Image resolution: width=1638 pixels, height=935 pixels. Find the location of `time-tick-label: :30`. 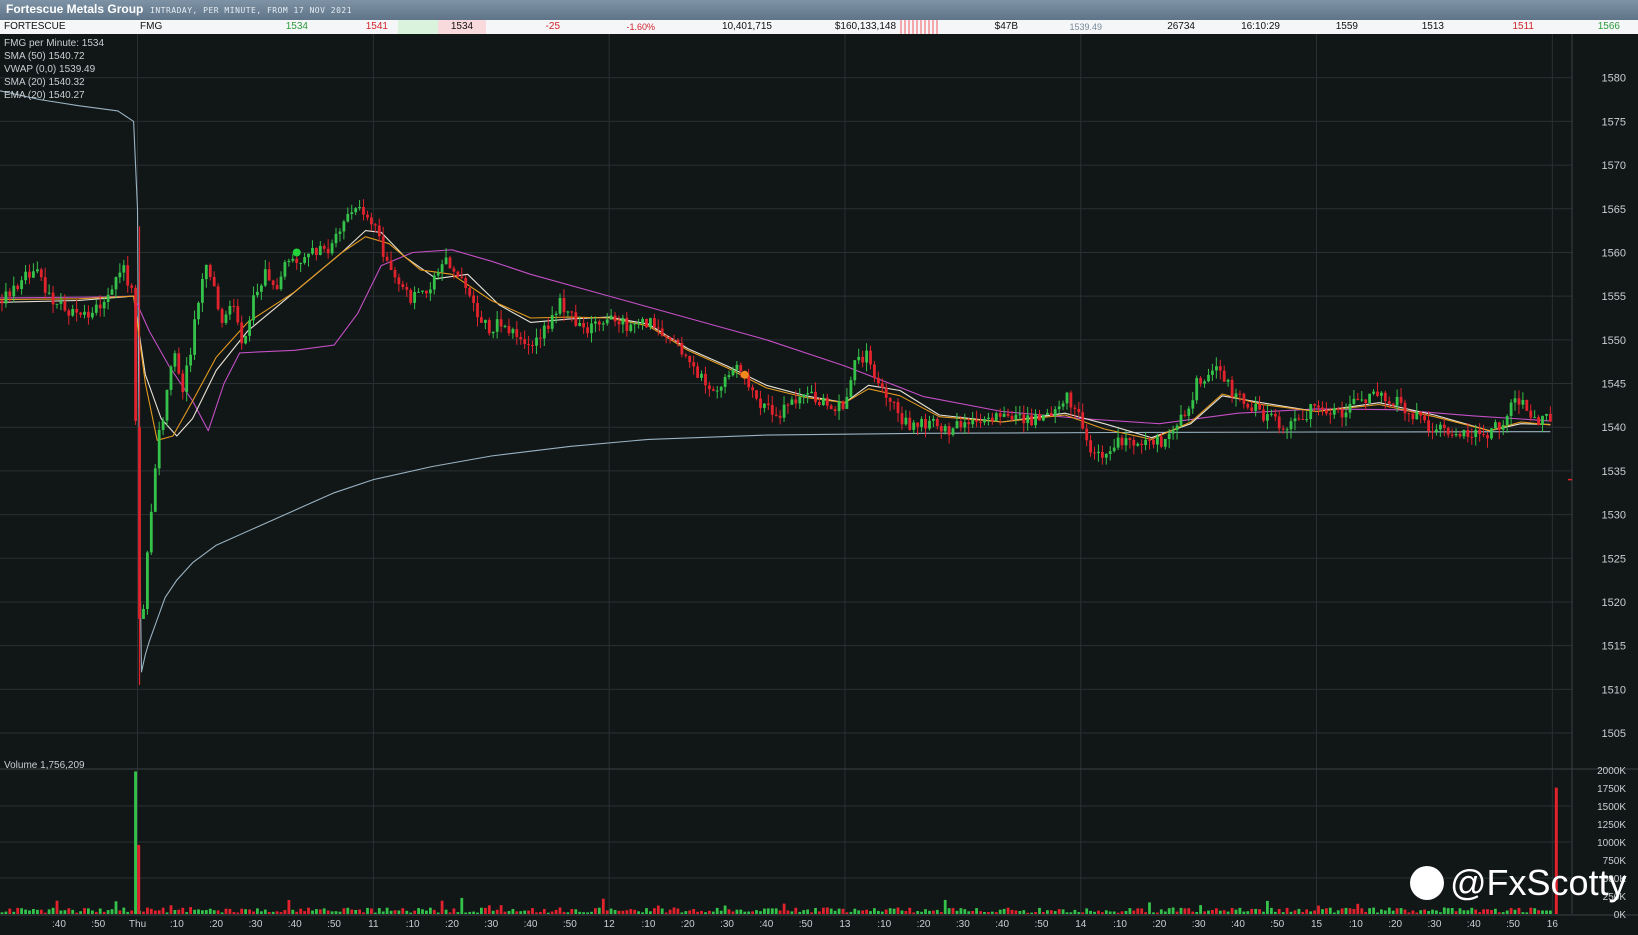

time-tick-label: :30 is located at coordinates (491, 924).